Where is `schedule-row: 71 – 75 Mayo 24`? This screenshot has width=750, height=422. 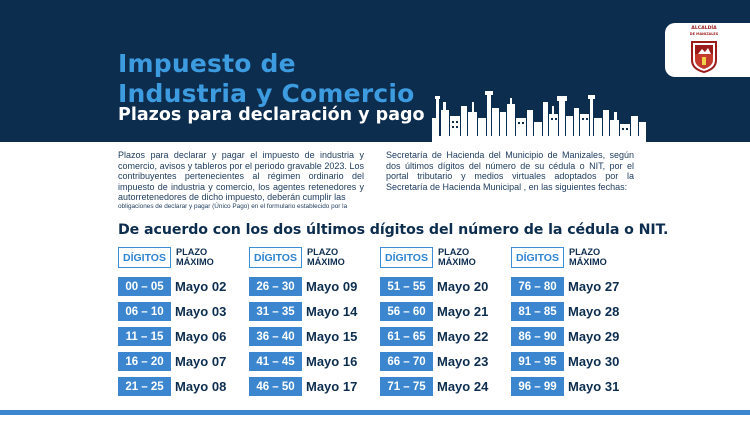 schedule-row: 71 – 75 Mayo 24 is located at coordinates (442, 386).